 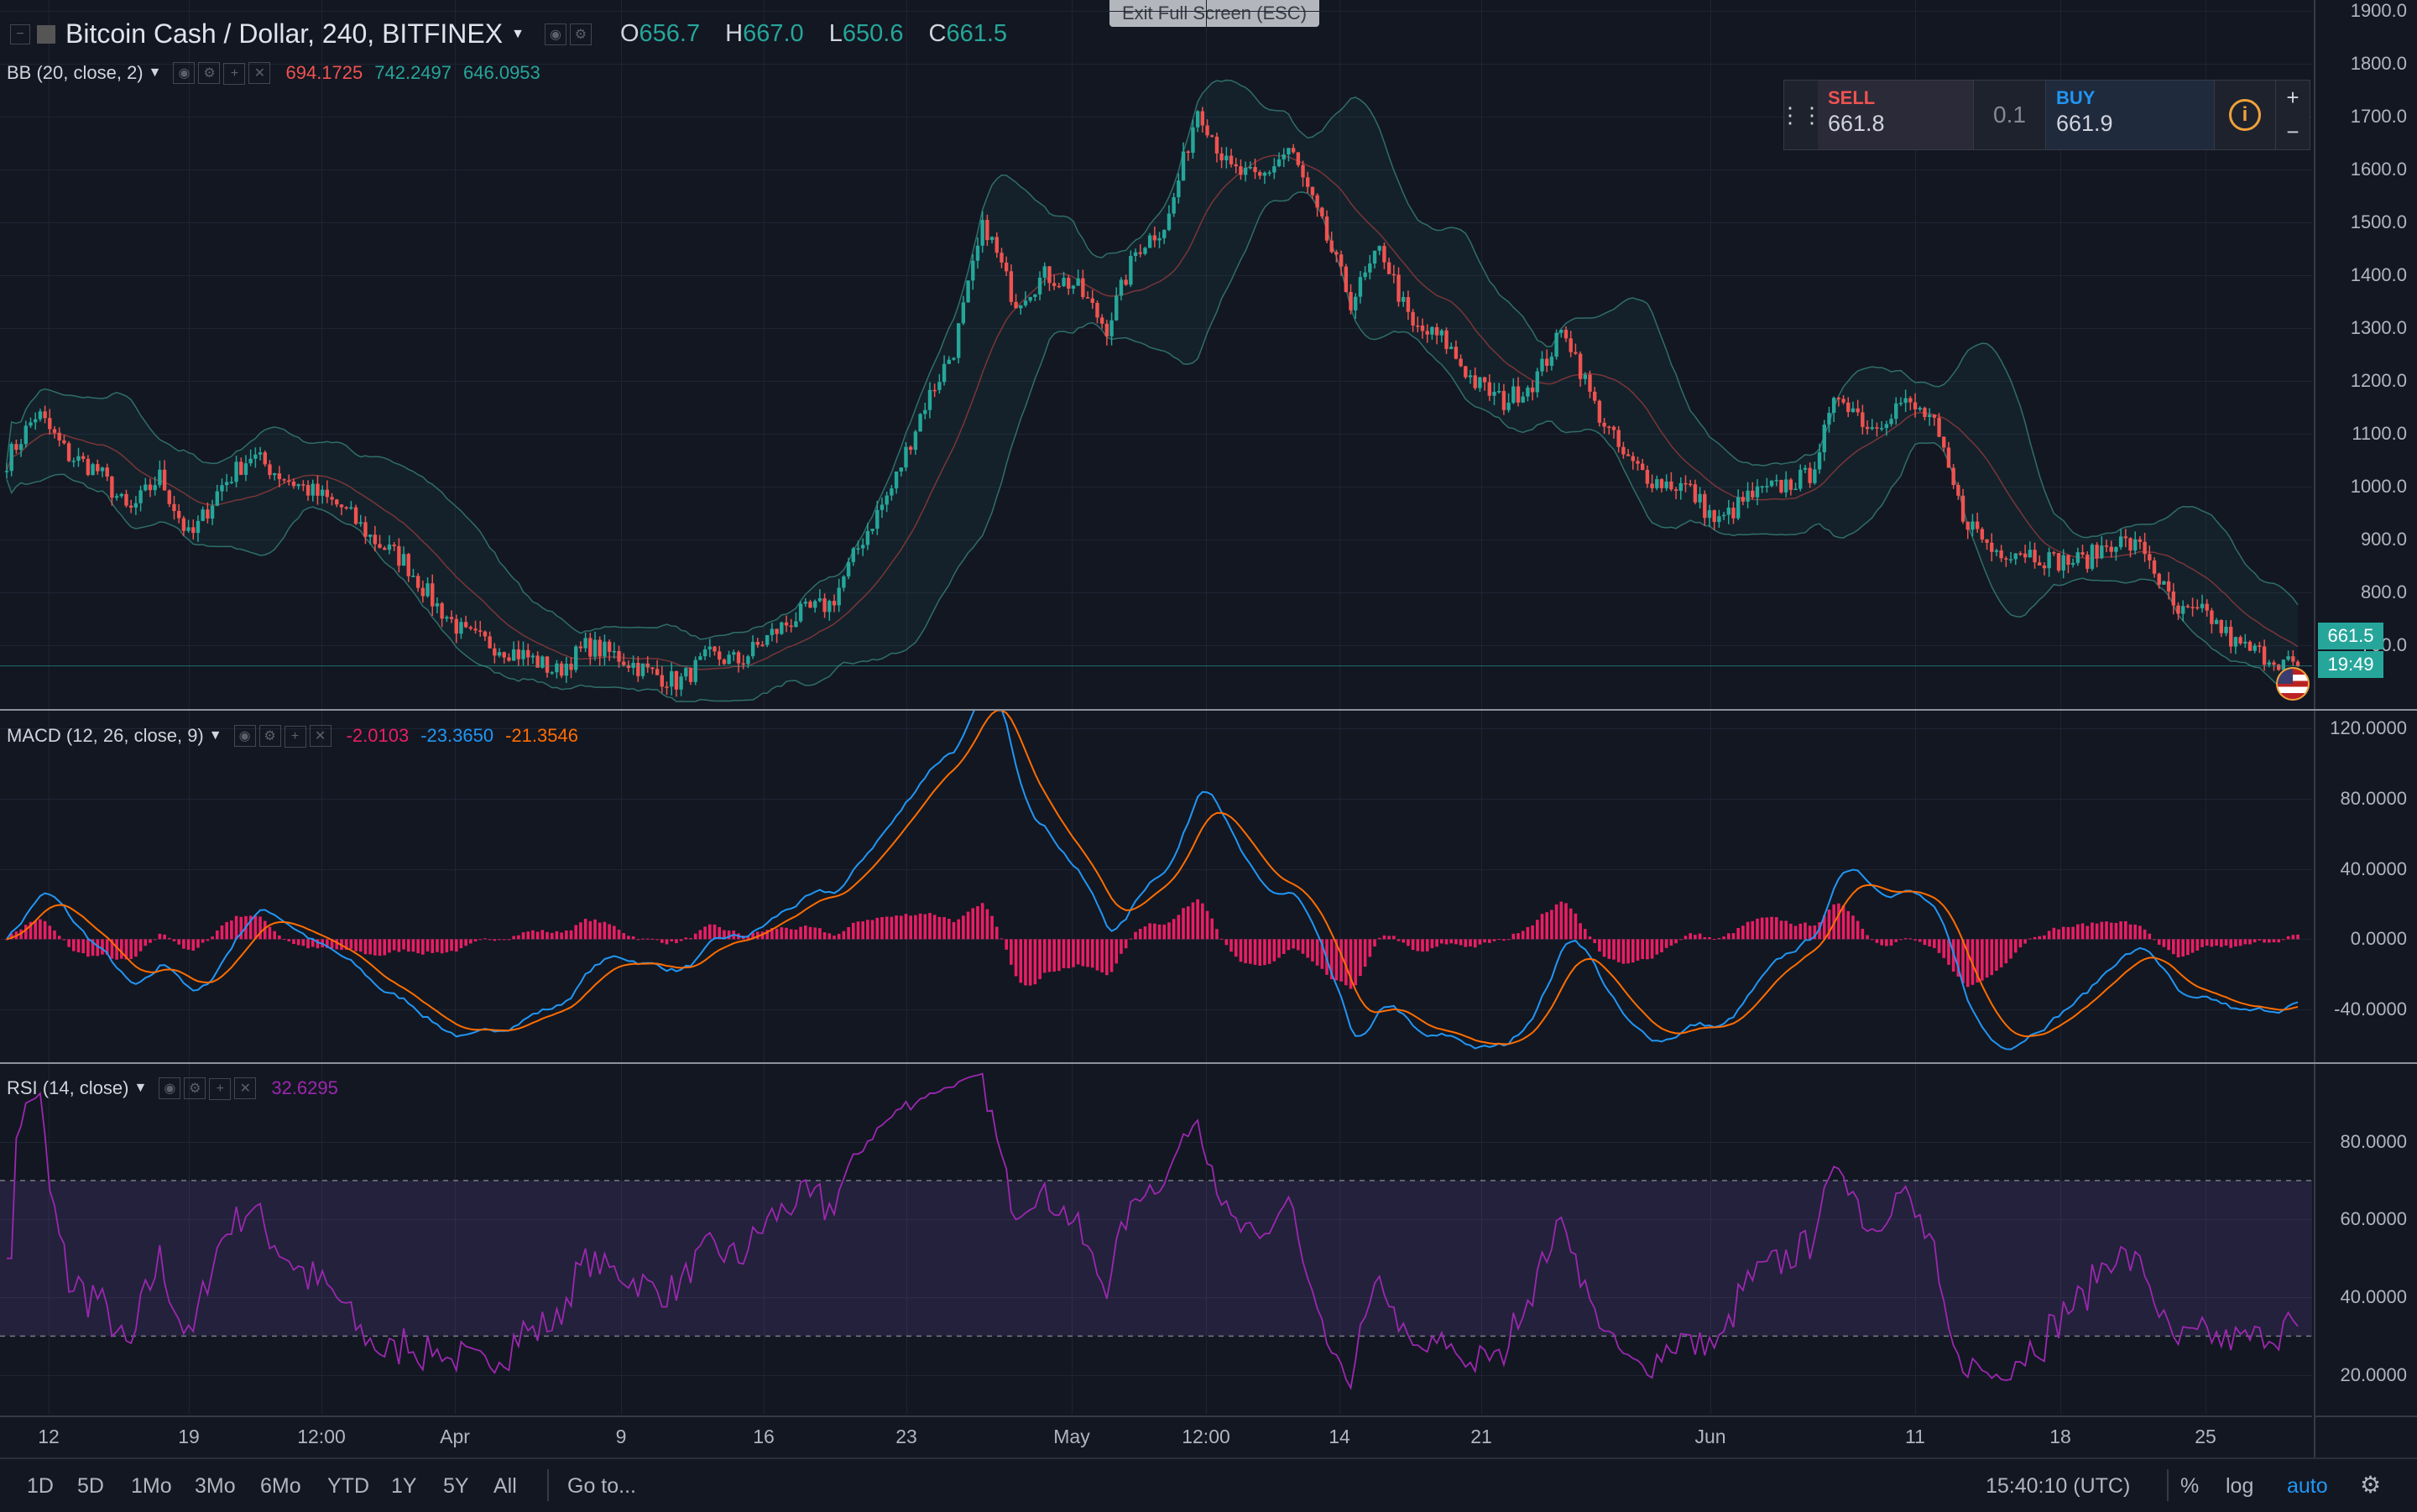 I want to click on range-button-5d: 5D, so click(x=90, y=1486).